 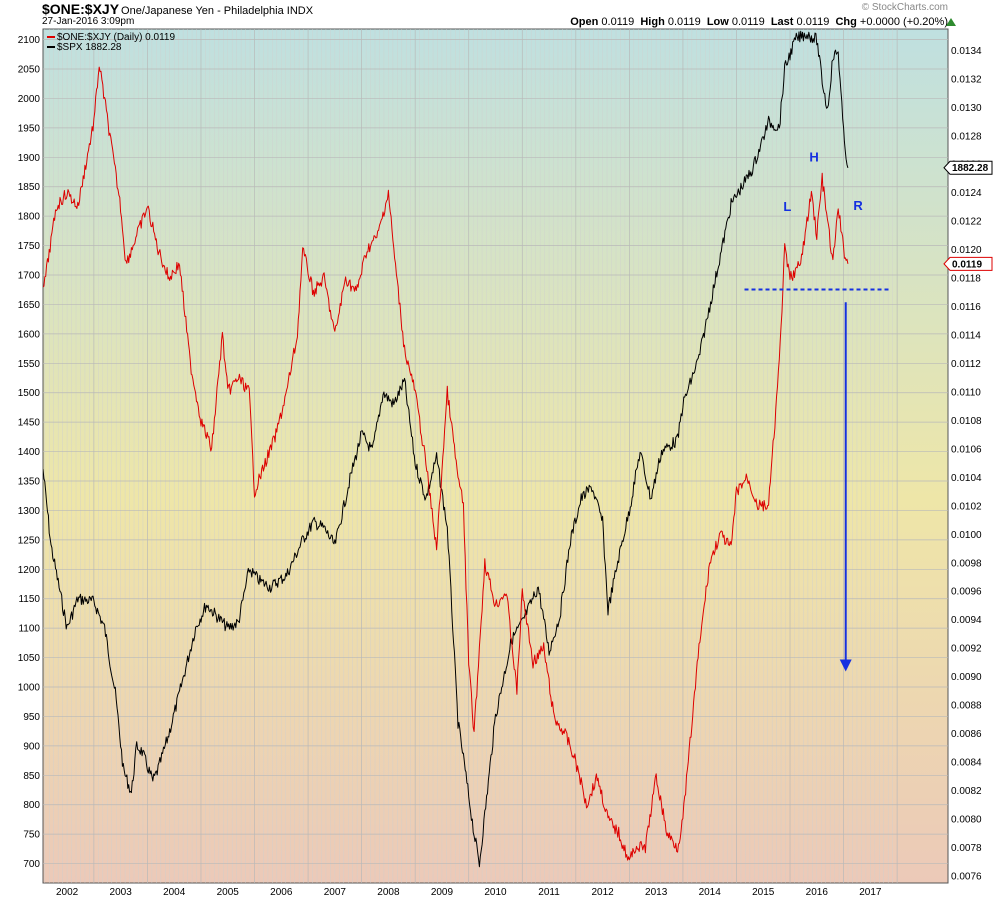 What do you see at coordinates (29, 187) in the screenshot?
I see `left-tick-label: 1850` at bounding box center [29, 187].